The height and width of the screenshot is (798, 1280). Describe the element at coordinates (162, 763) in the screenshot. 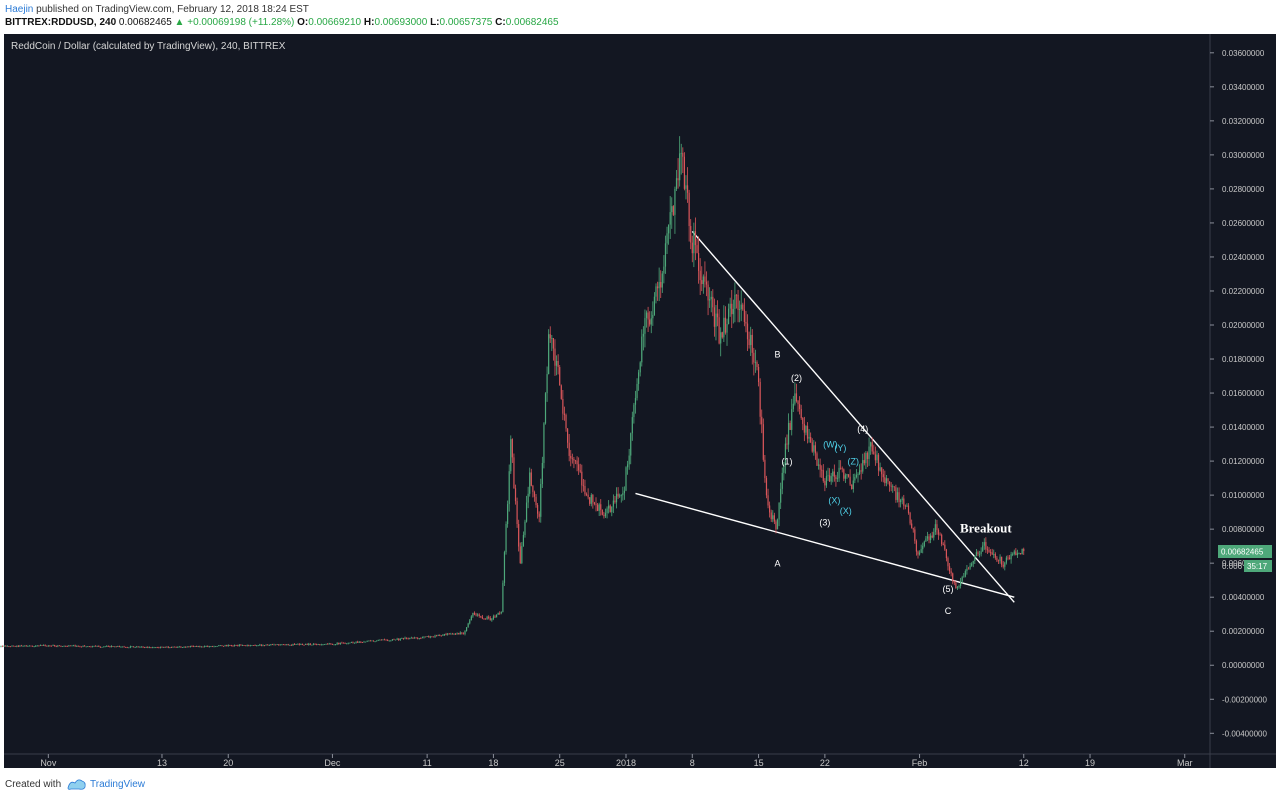

I see `time-tick-label: 13` at that location.